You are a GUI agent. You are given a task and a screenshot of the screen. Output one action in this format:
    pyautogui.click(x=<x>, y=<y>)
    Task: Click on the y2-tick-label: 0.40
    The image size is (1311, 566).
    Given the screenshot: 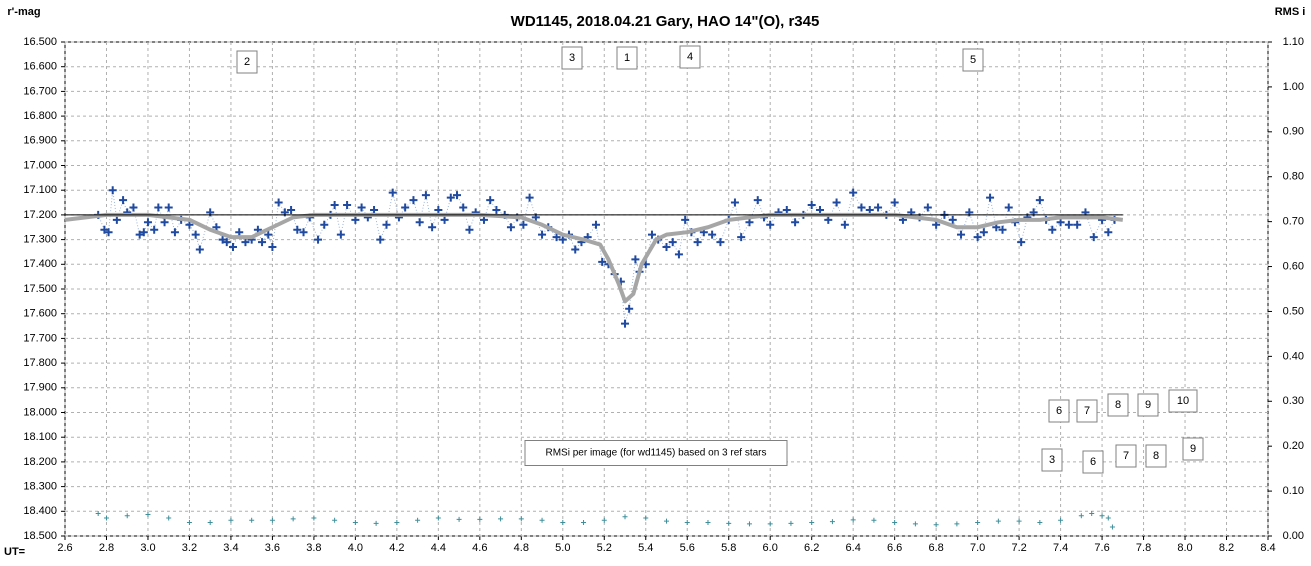 What is the action you would take?
    pyautogui.click(x=1293, y=356)
    